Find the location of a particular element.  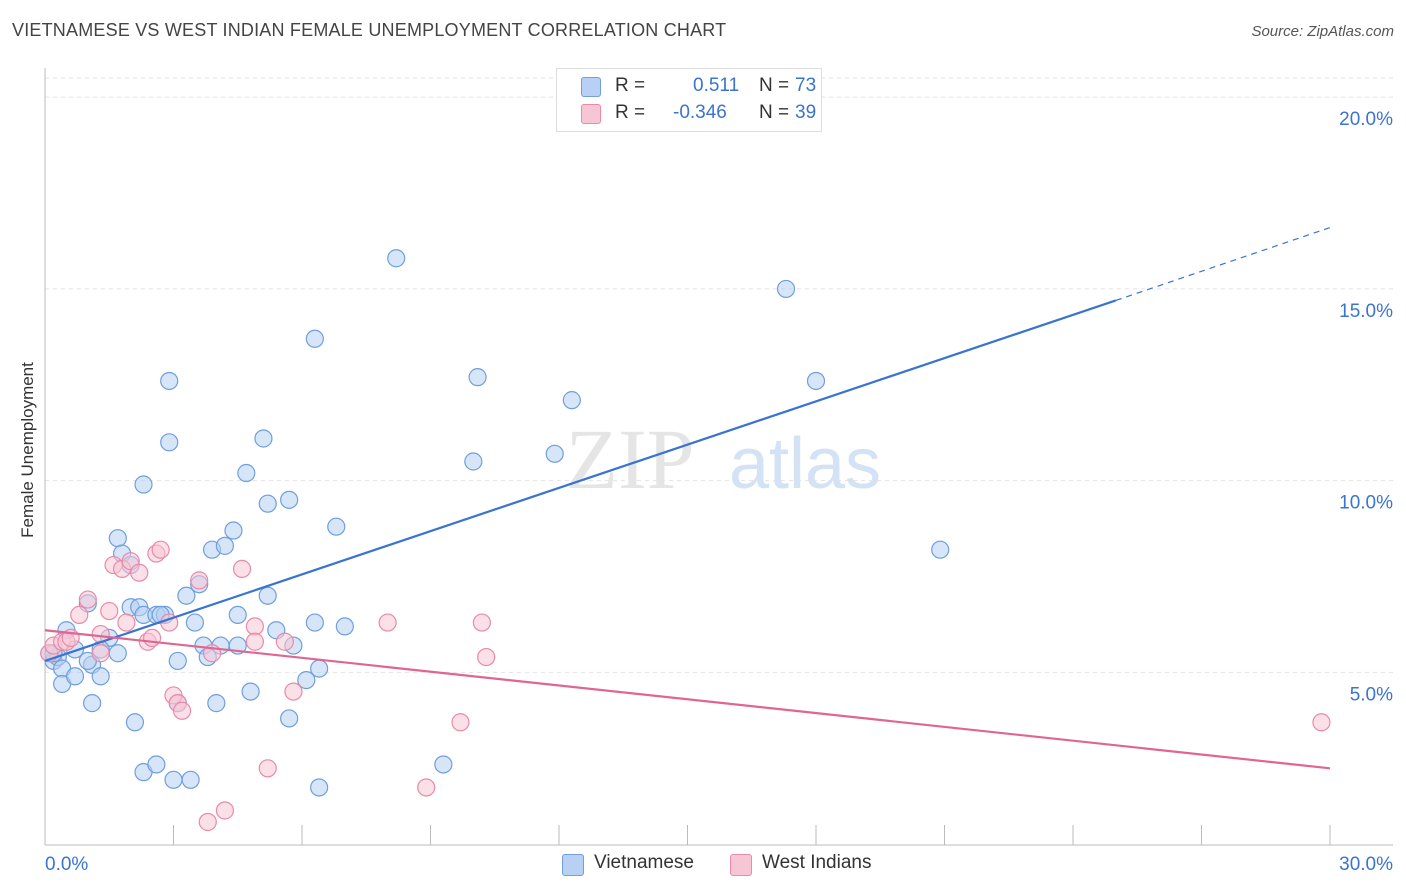

y-tick-label: 15.0% is located at coordinates (1366, 311).